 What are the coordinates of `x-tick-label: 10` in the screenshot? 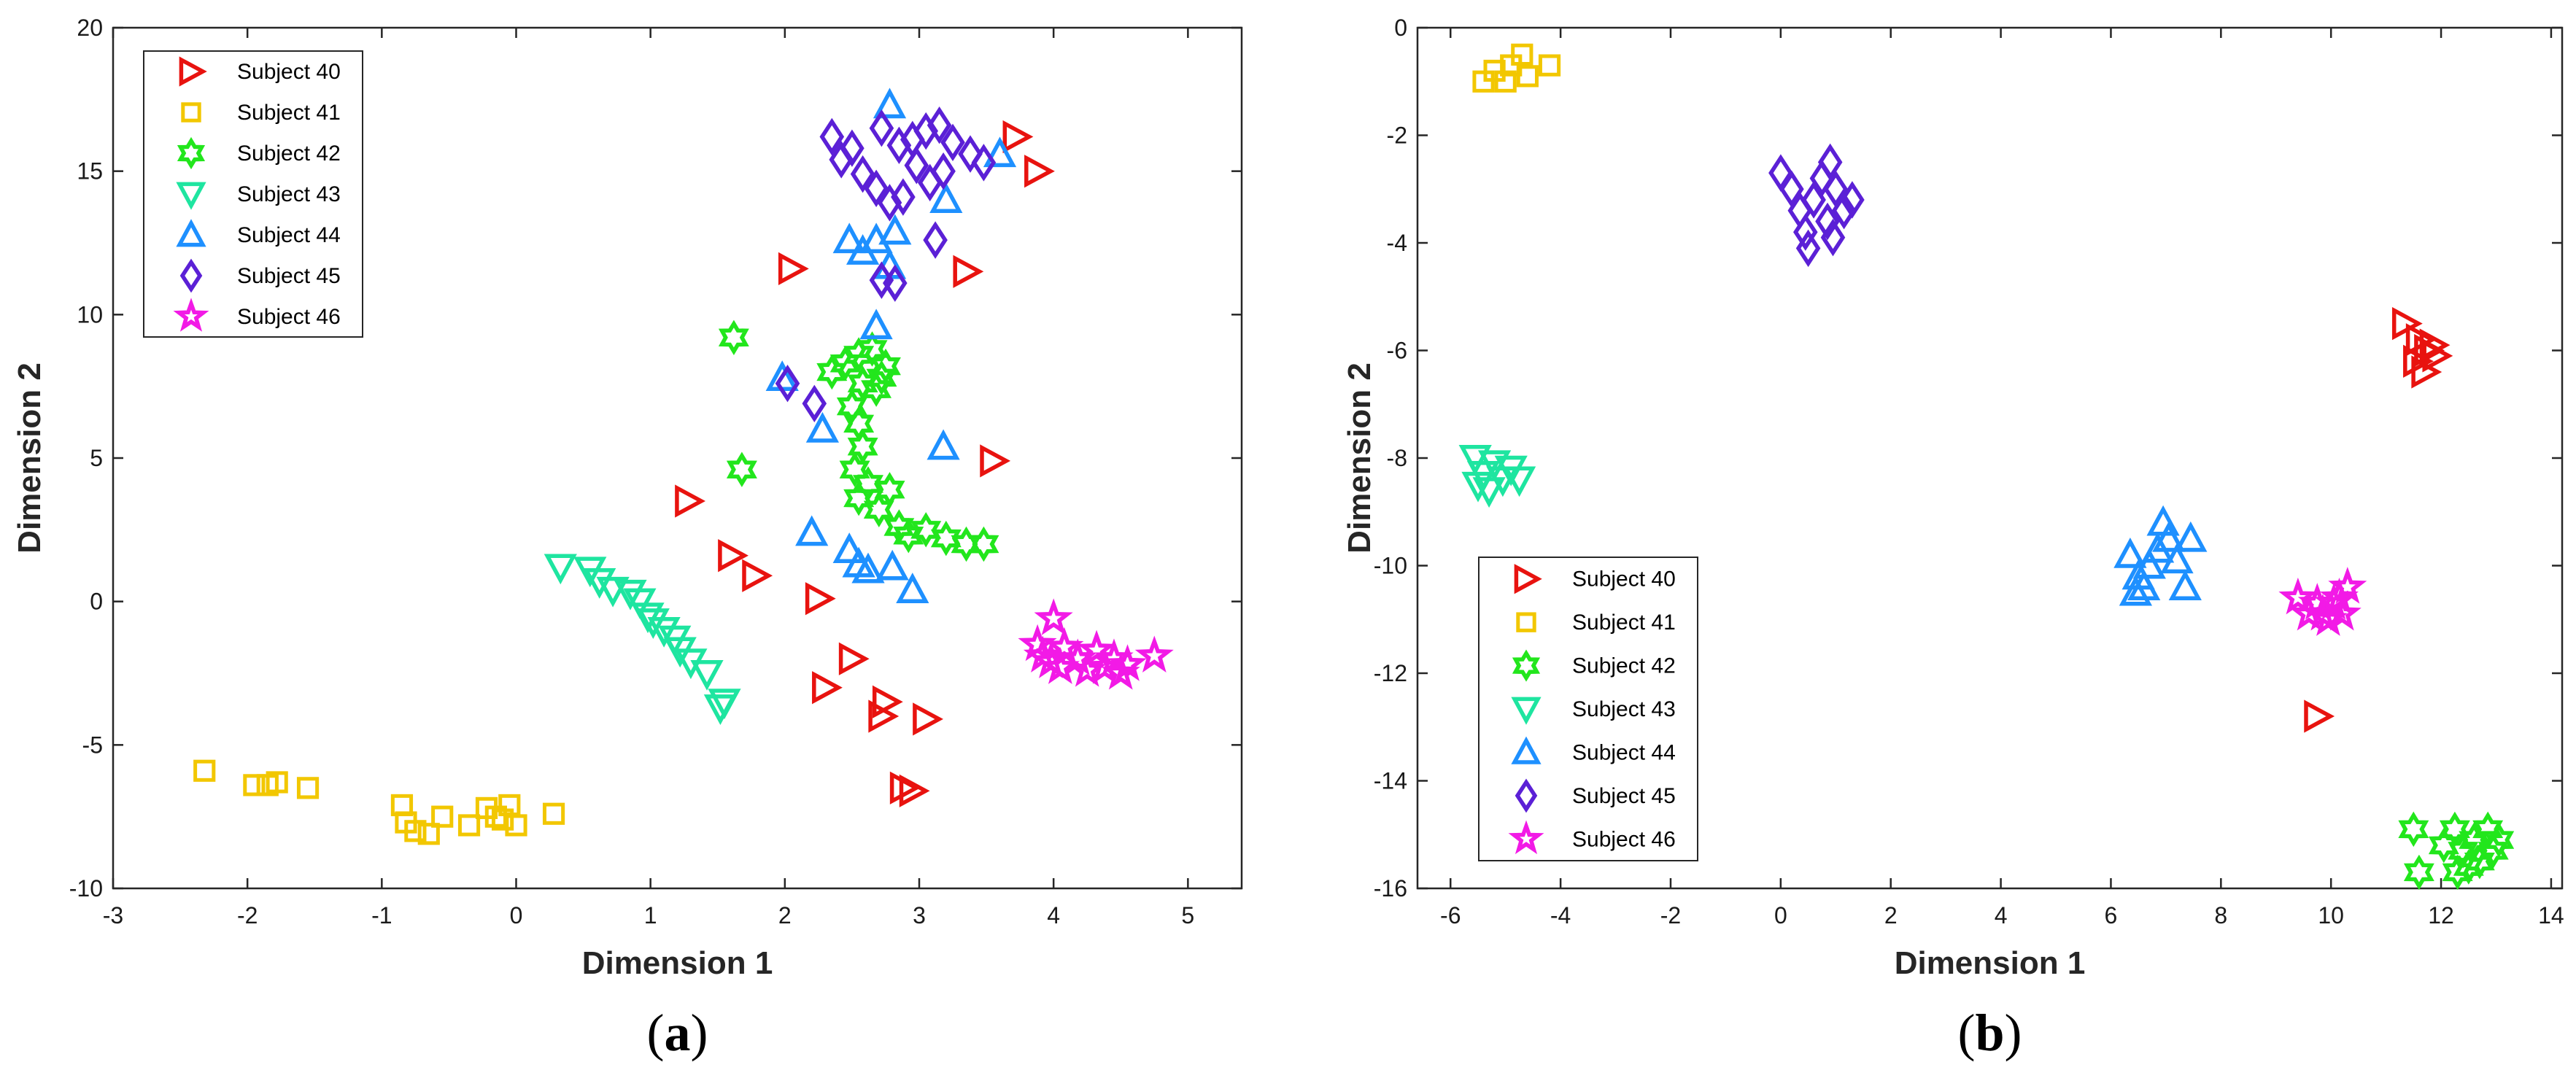 It's located at (2331, 915).